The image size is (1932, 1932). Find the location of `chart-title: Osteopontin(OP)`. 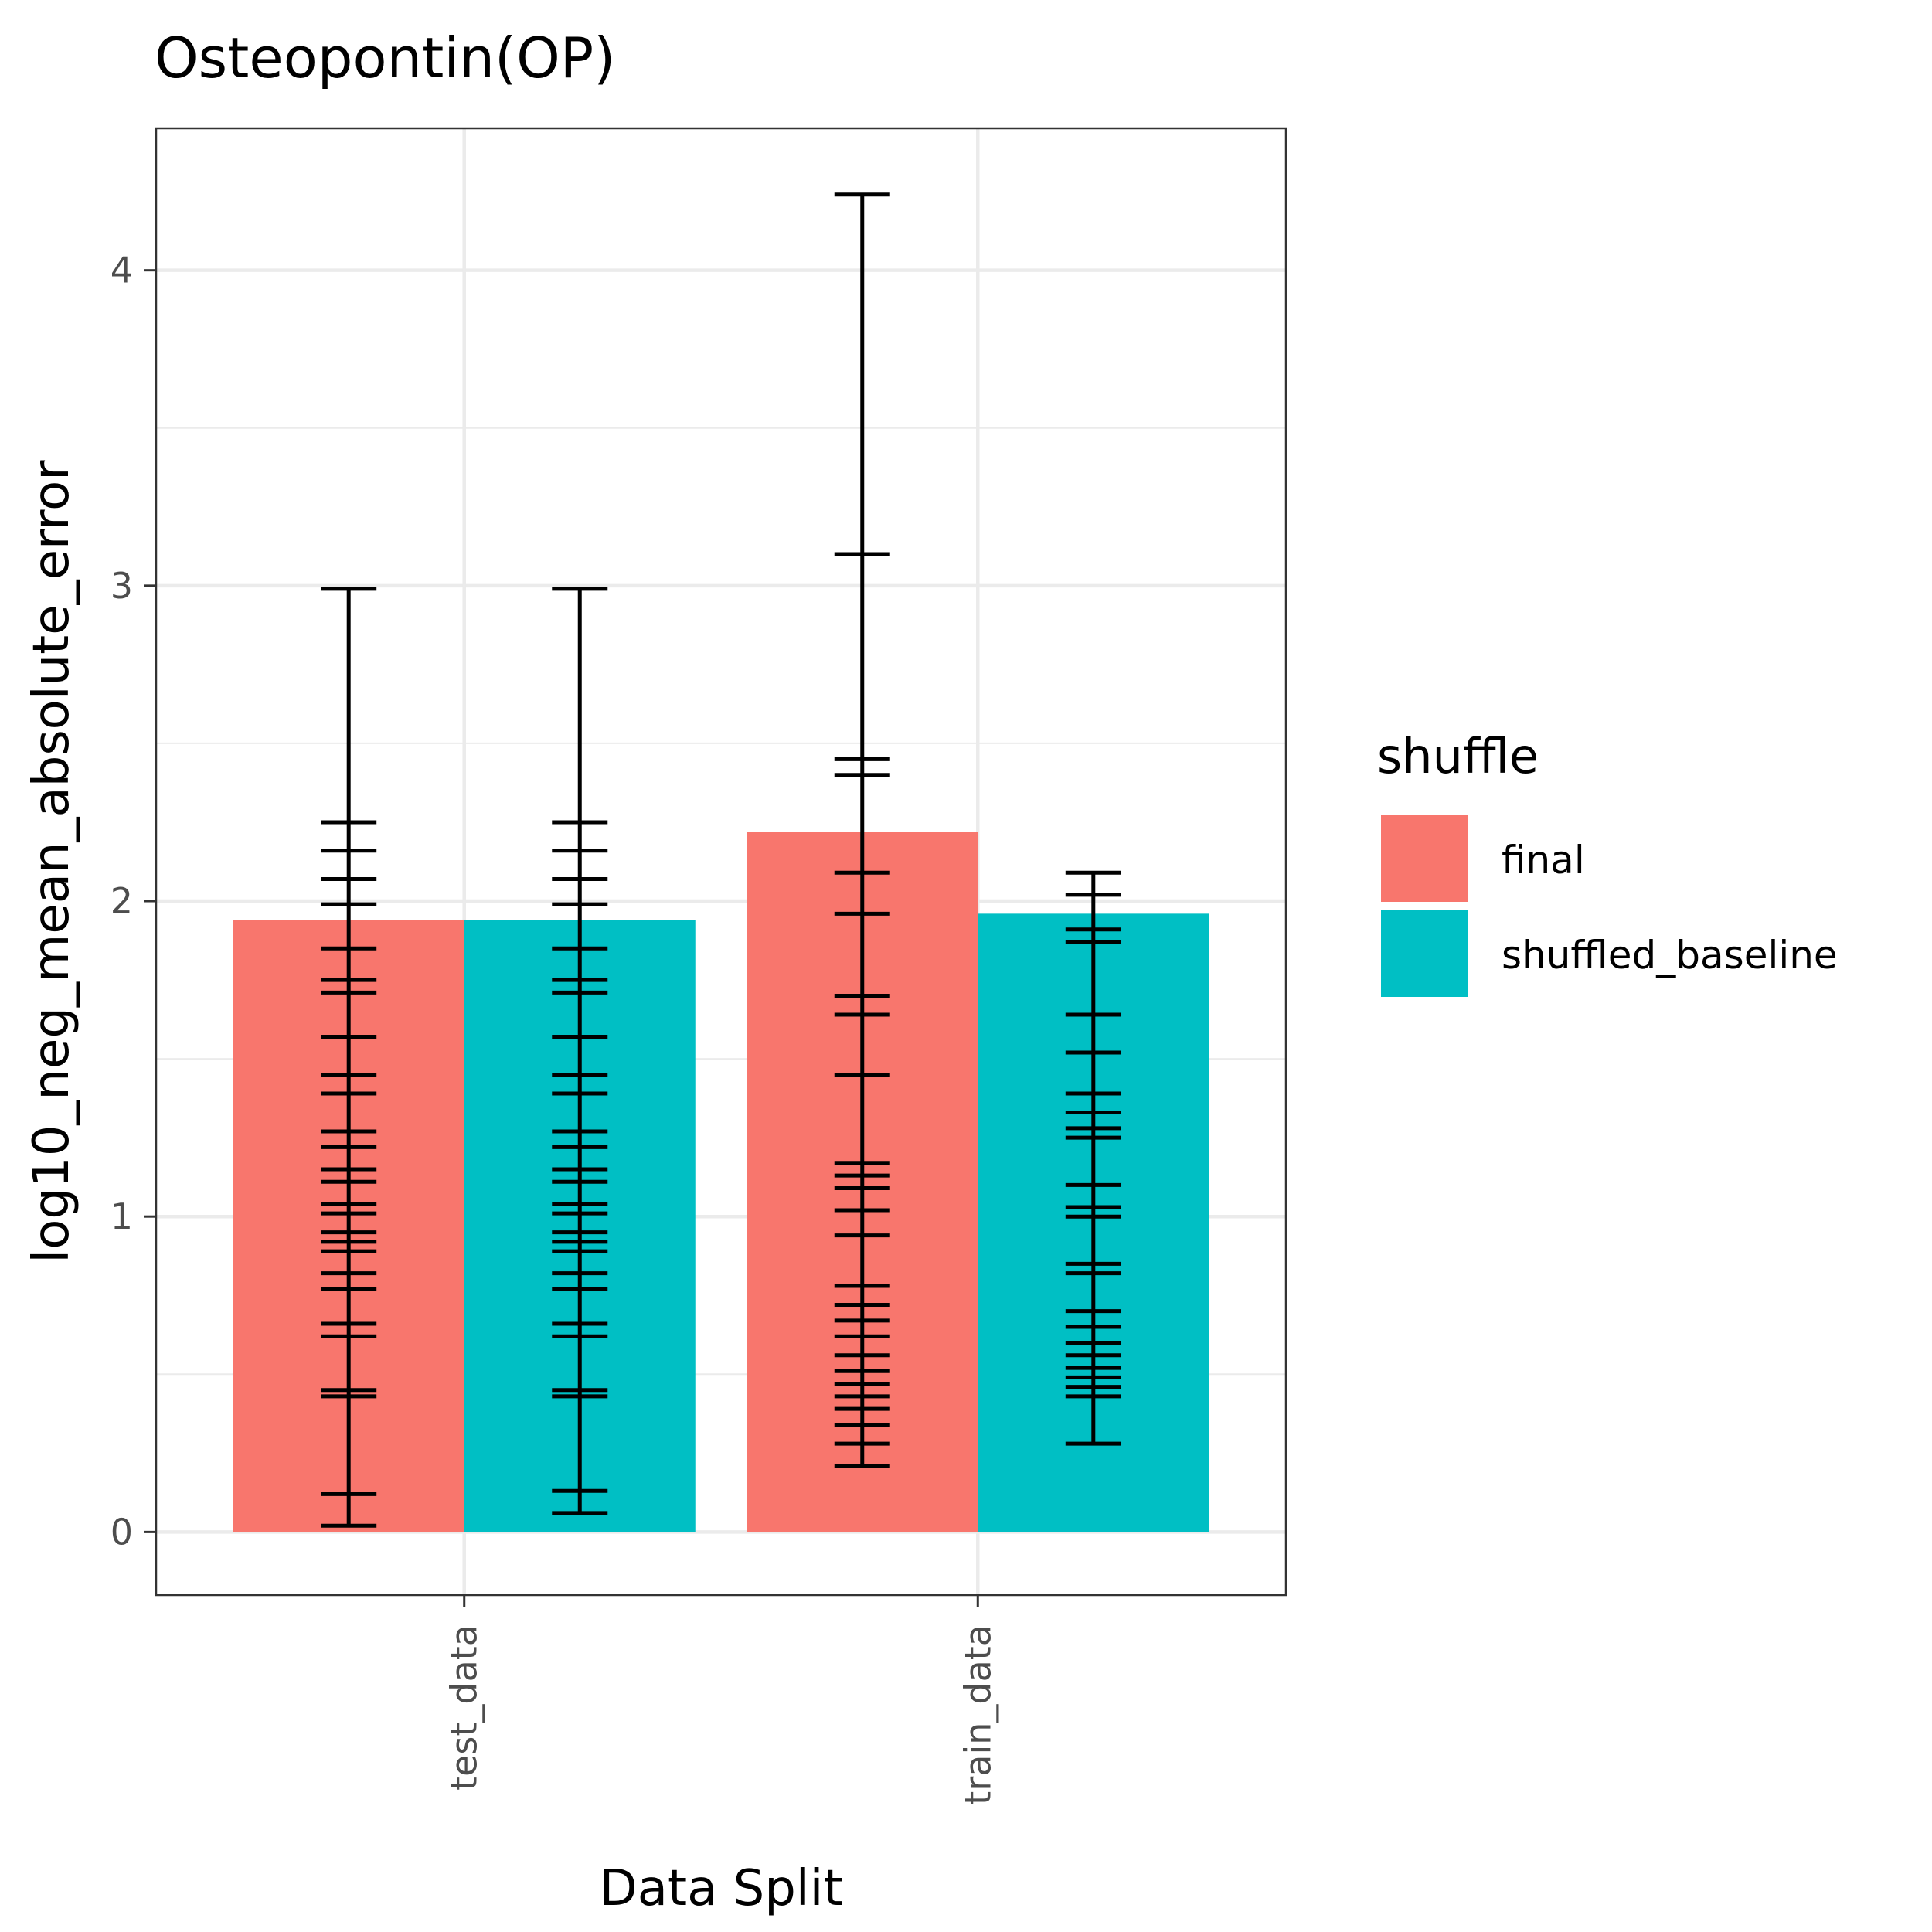

chart-title: Osteopontin(OP) is located at coordinates (385, 58).